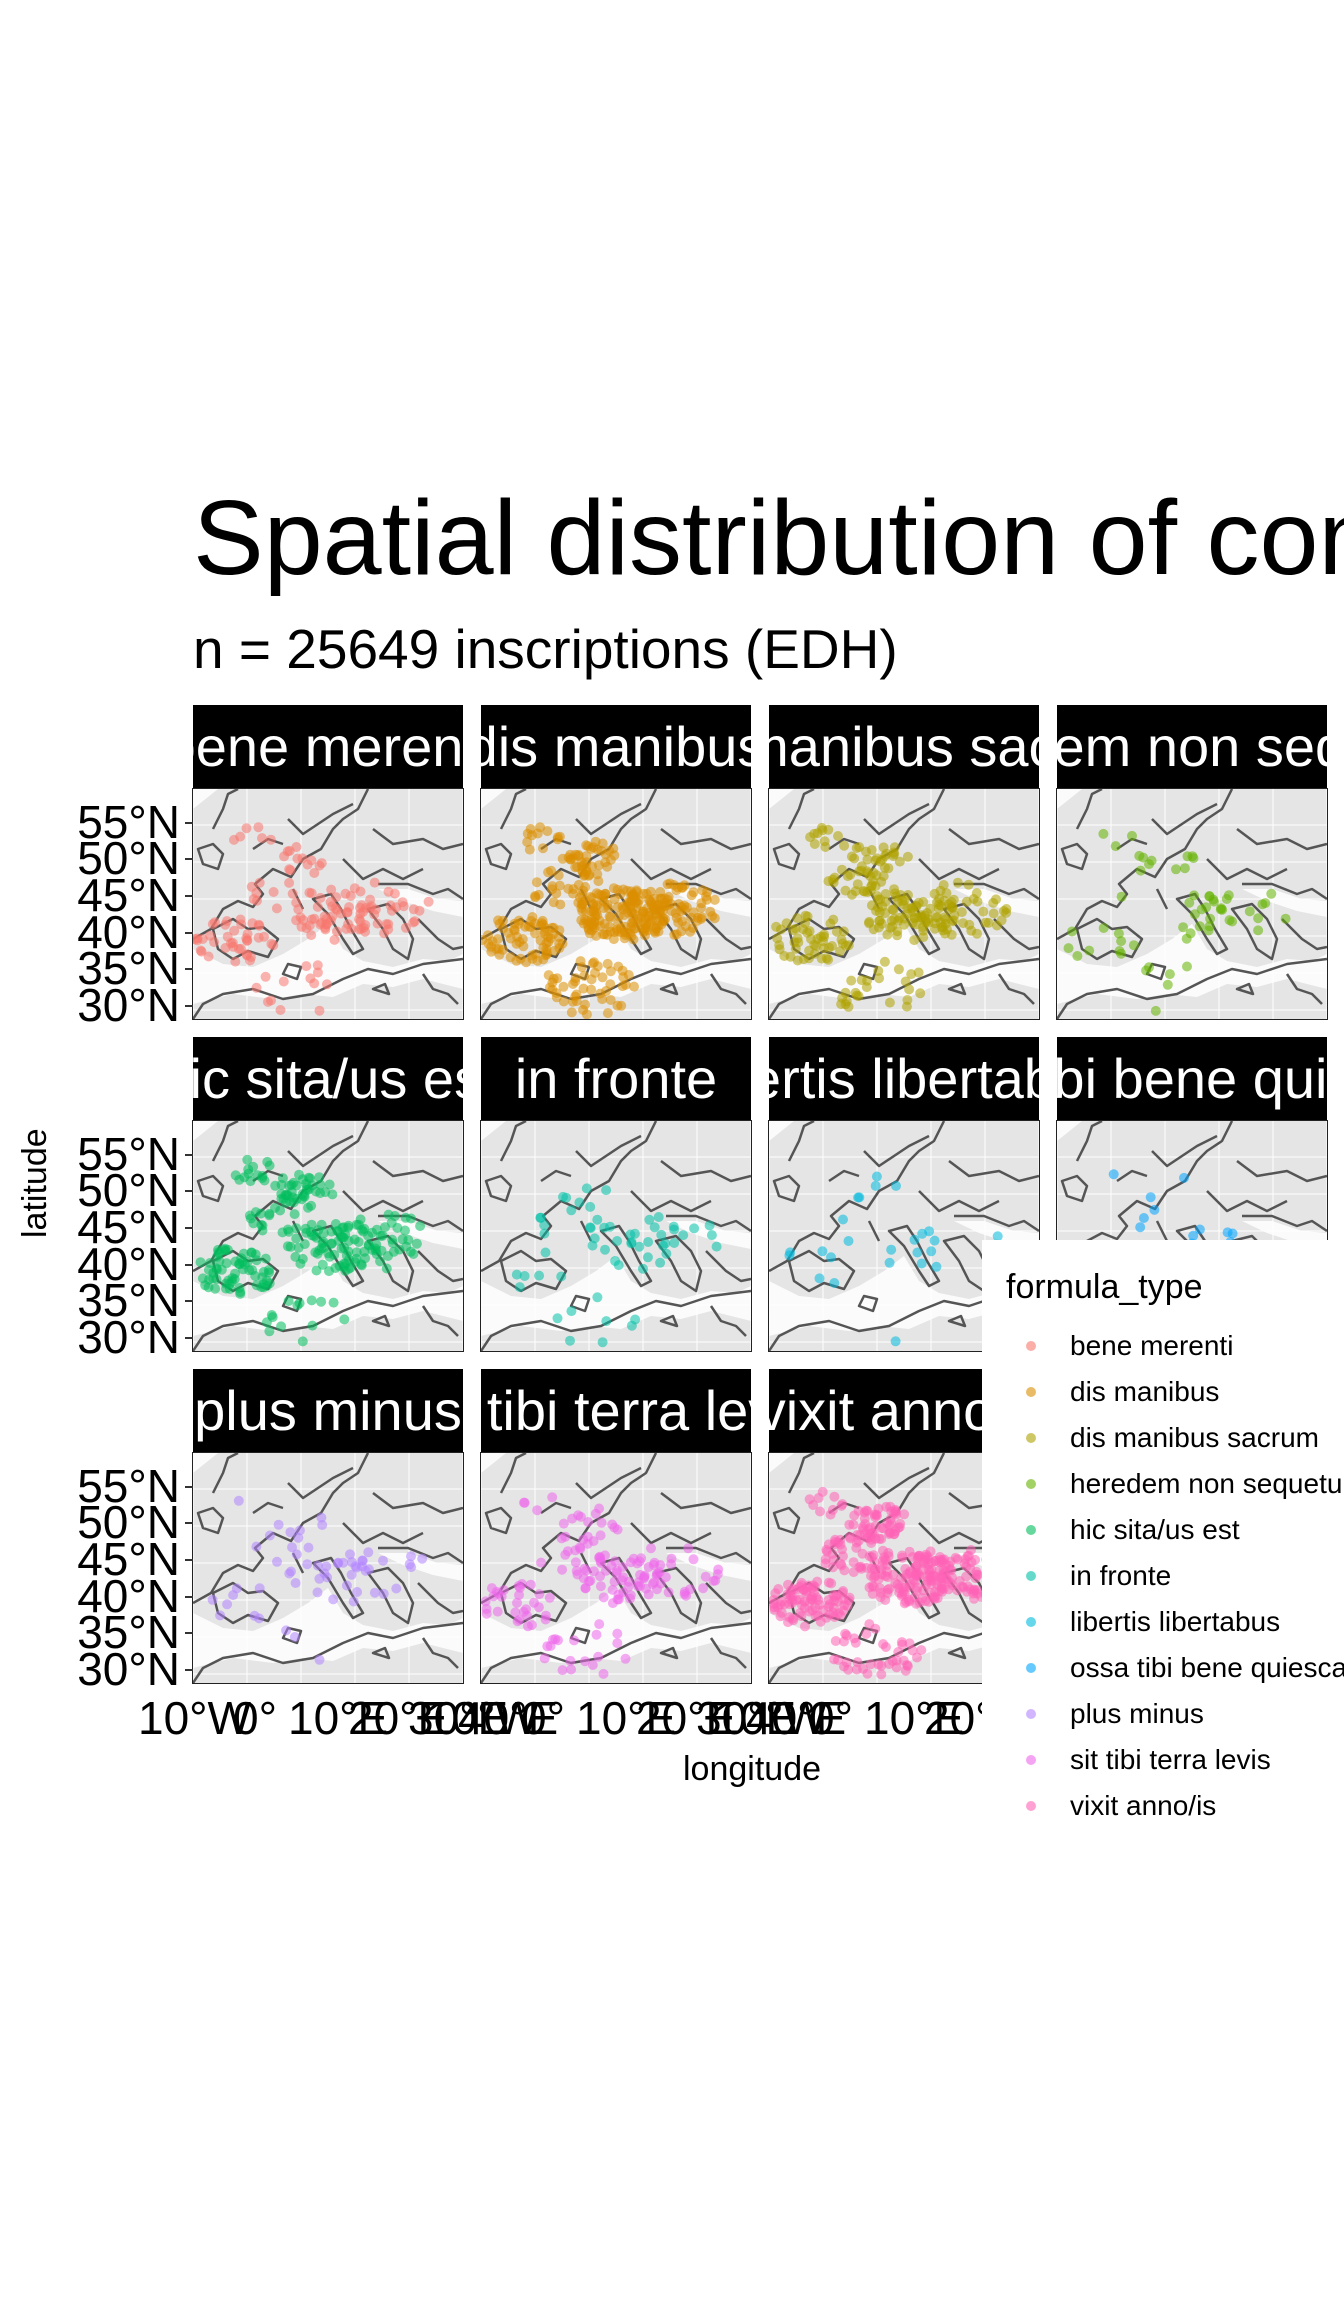 This screenshot has width=1344, height=2304. Describe the element at coordinates (1192, 1079) in the screenshot. I see `facet-strip: ossa tibi bene quiescant` at that location.